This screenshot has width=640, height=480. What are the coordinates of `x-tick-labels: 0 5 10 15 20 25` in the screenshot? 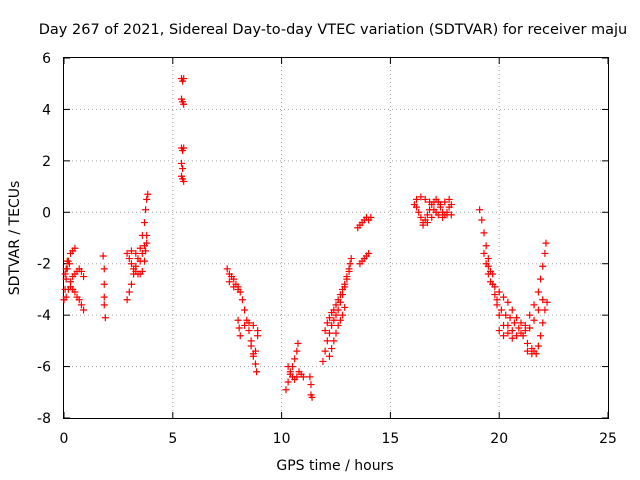 It's located at (338, 439).